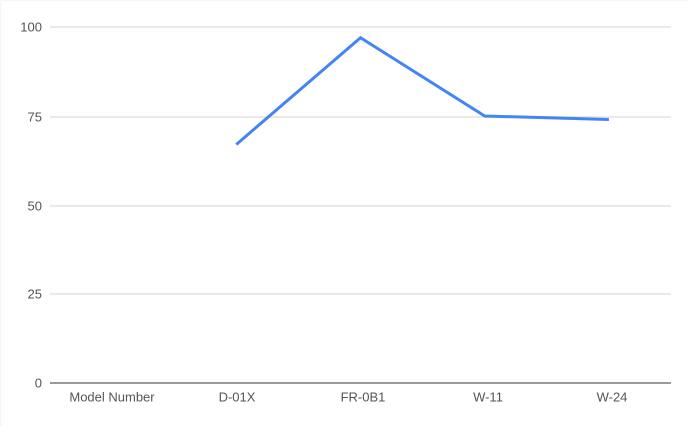  I want to click on x-axis-tick-labels: Model Number D-01X FR-0B1 W-11 W-24, so click(348, 397).